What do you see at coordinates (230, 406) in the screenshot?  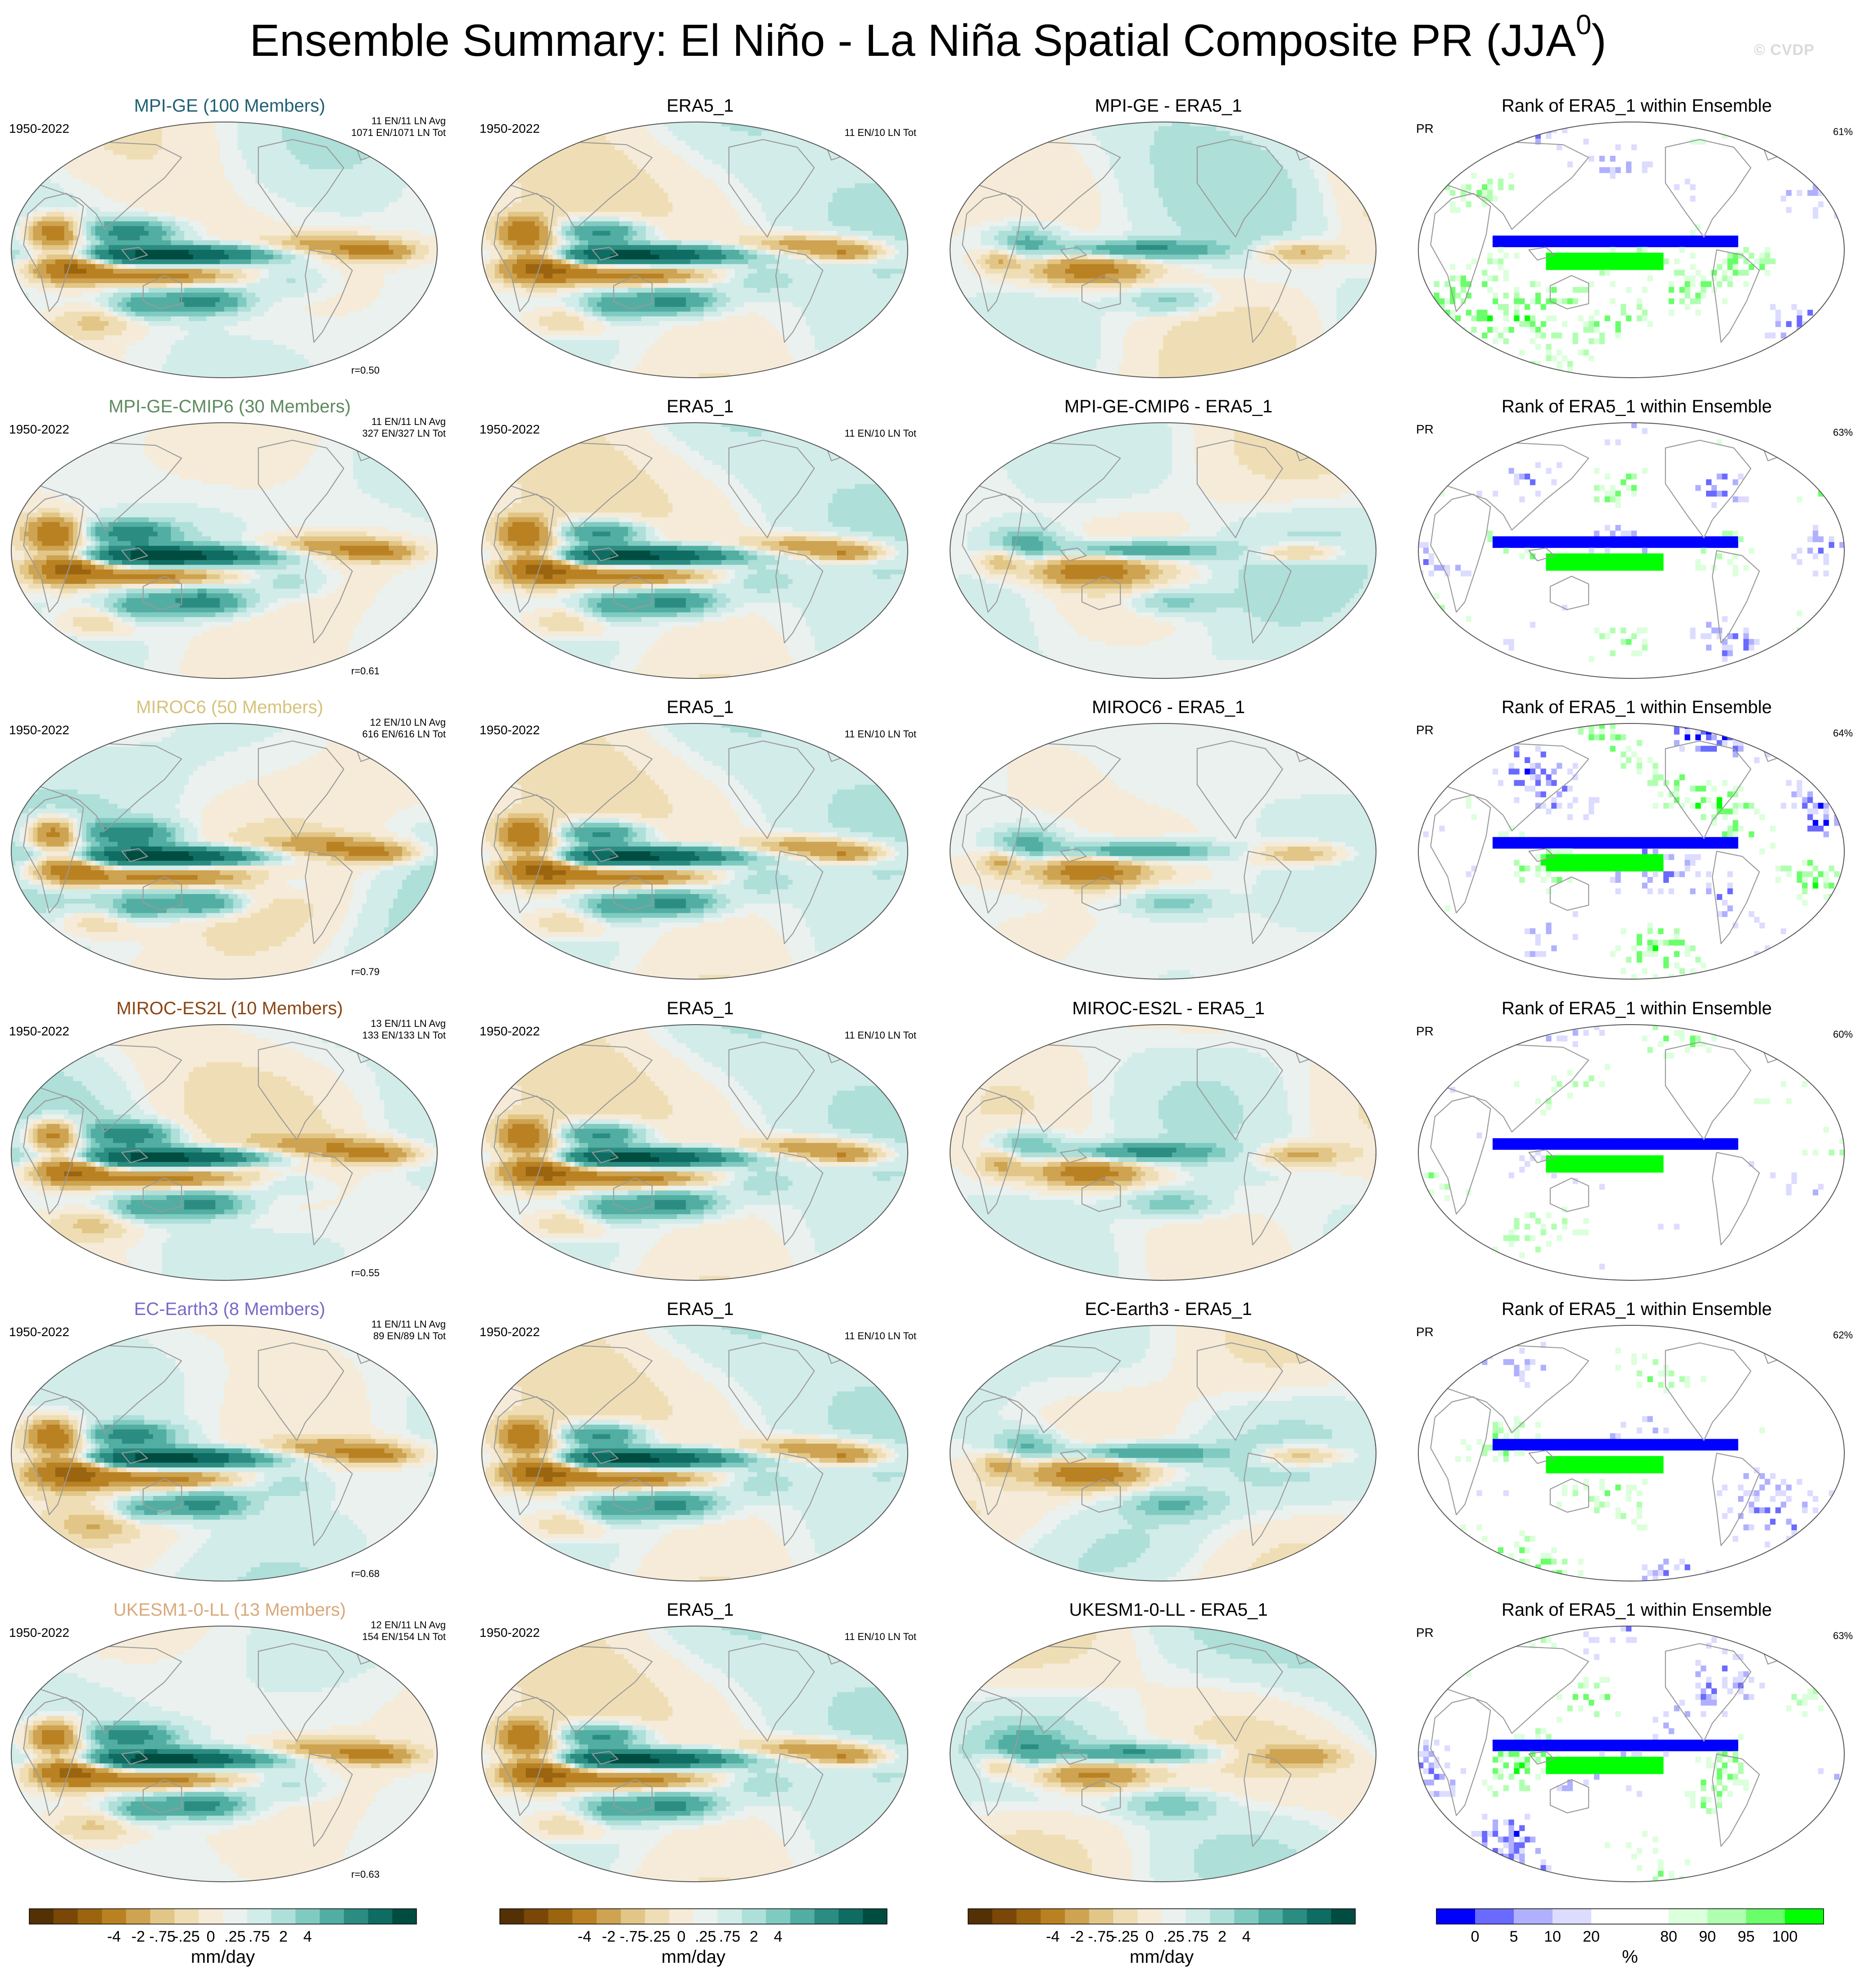 I see `panel-title: MPI-GE-CMIP6 (30 Members)` at bounding box center [230, 406].